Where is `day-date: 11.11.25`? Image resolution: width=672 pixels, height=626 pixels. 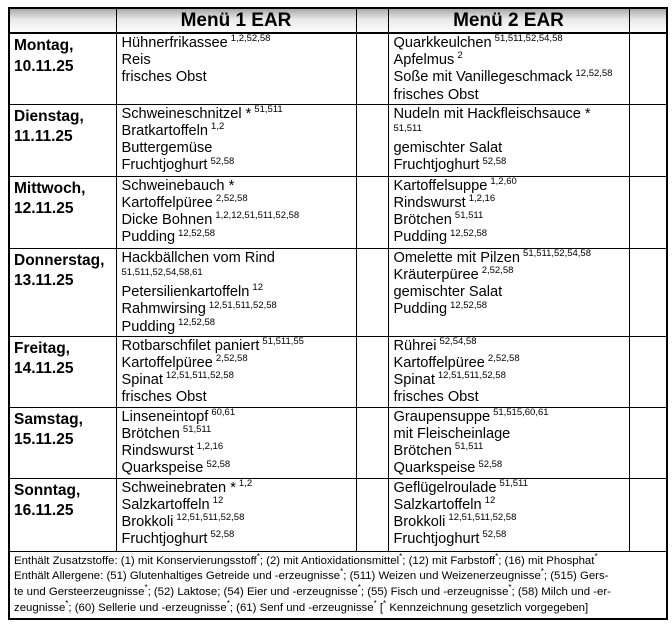
day-date: 11.11.25 is located at coordinates (43, 137).